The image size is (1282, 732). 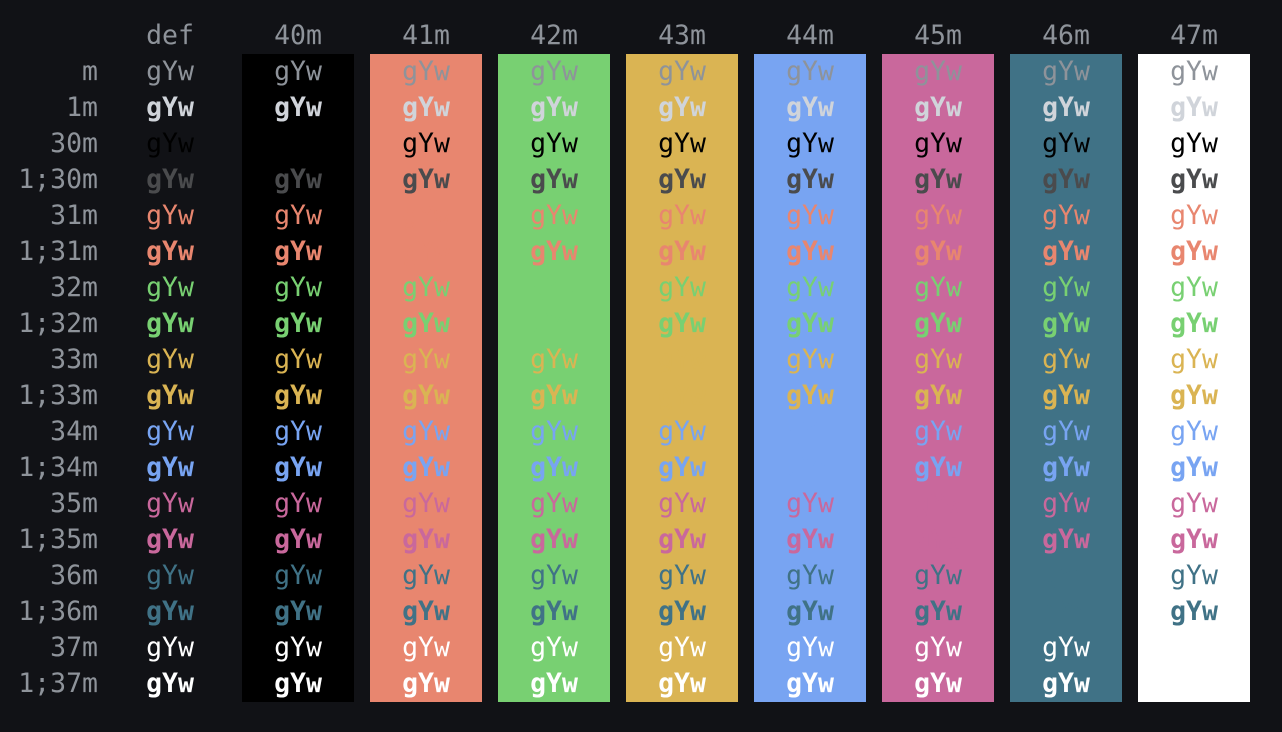 What do you see at coordinates (938, 35) in the screenshot?
I see `column-header: 45m` at bounding box center [938, 35].